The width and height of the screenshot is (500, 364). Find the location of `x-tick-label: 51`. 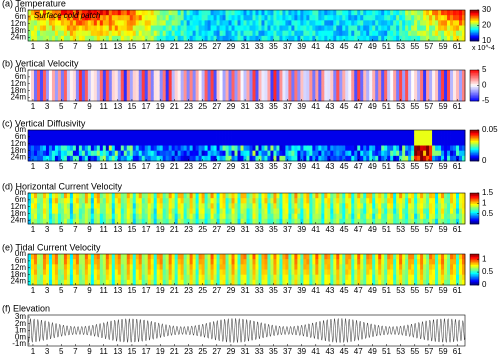

x-tick-label: 51 is located at coordinates (386, 290).